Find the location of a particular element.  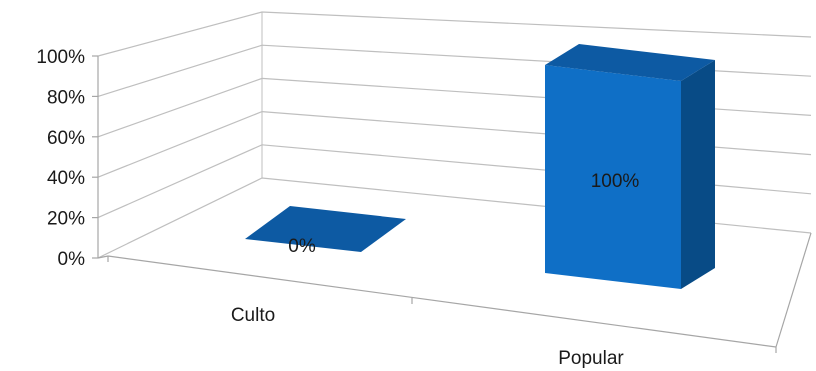

category-label: Popular is located at coordinates (591, 358).